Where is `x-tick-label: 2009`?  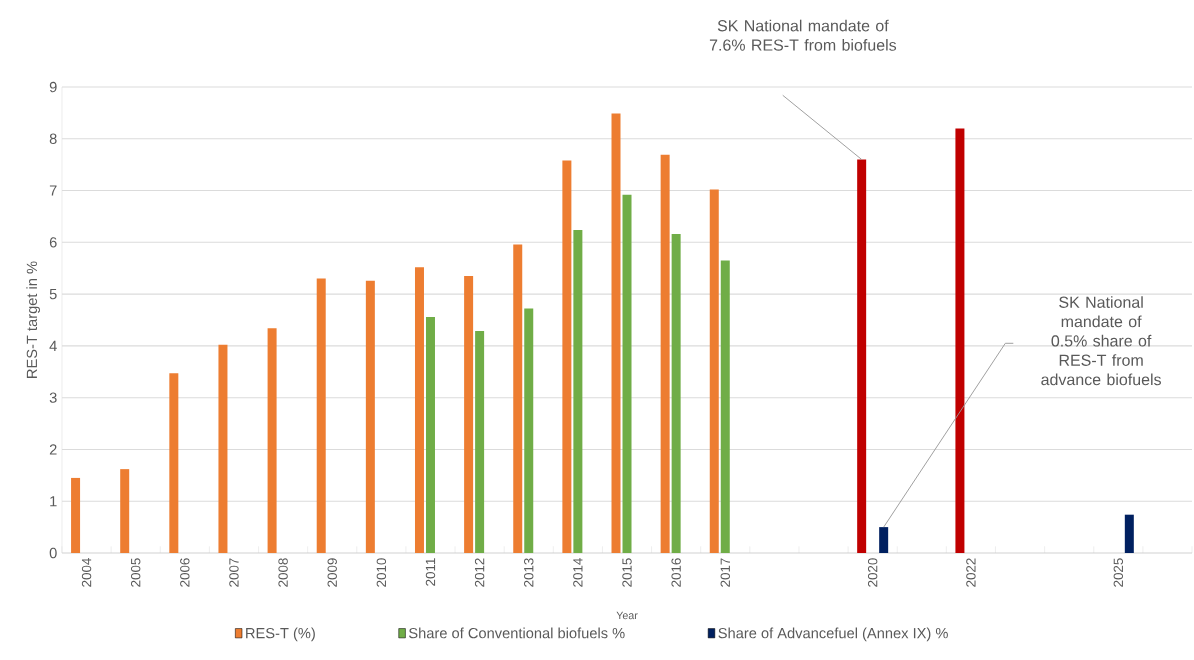 x-tick-label: 2009 is located at coordinates (332, 572).